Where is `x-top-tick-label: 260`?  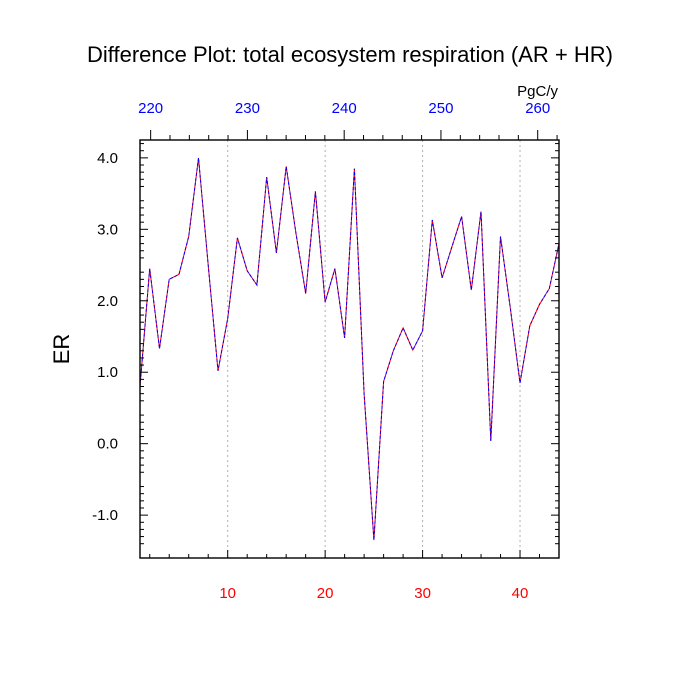
x-top-tick-label: 260 is located at coordinates (537, 108).